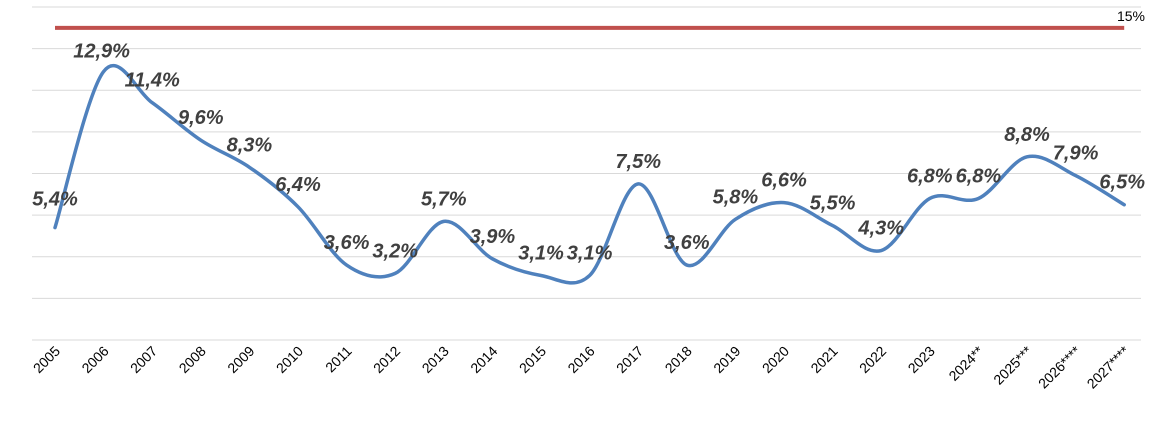  I want to click on data-label: 12,9%, so click(101, 52).